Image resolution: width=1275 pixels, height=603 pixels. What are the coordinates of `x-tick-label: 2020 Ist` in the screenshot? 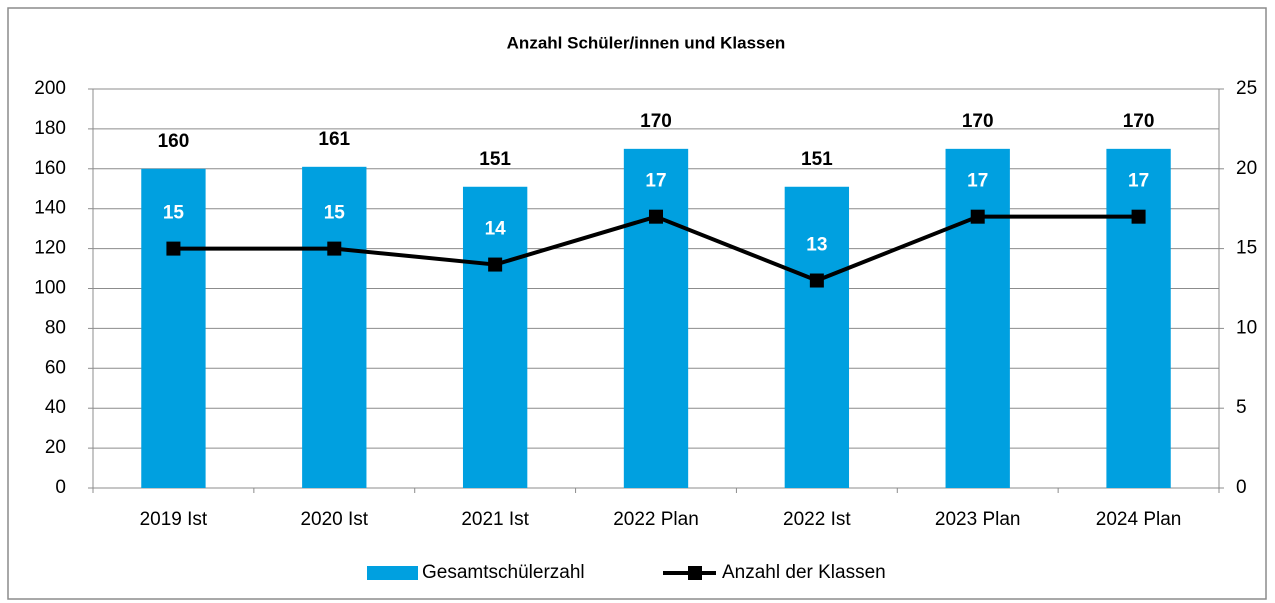 It's located at (334, 519).